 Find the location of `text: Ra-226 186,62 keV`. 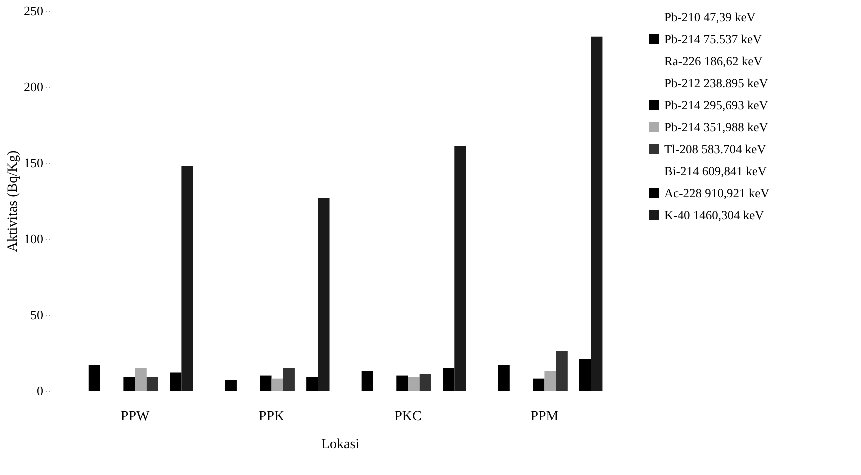

text: Ra-226 186,62 keV is located at coordinates (713, 61).